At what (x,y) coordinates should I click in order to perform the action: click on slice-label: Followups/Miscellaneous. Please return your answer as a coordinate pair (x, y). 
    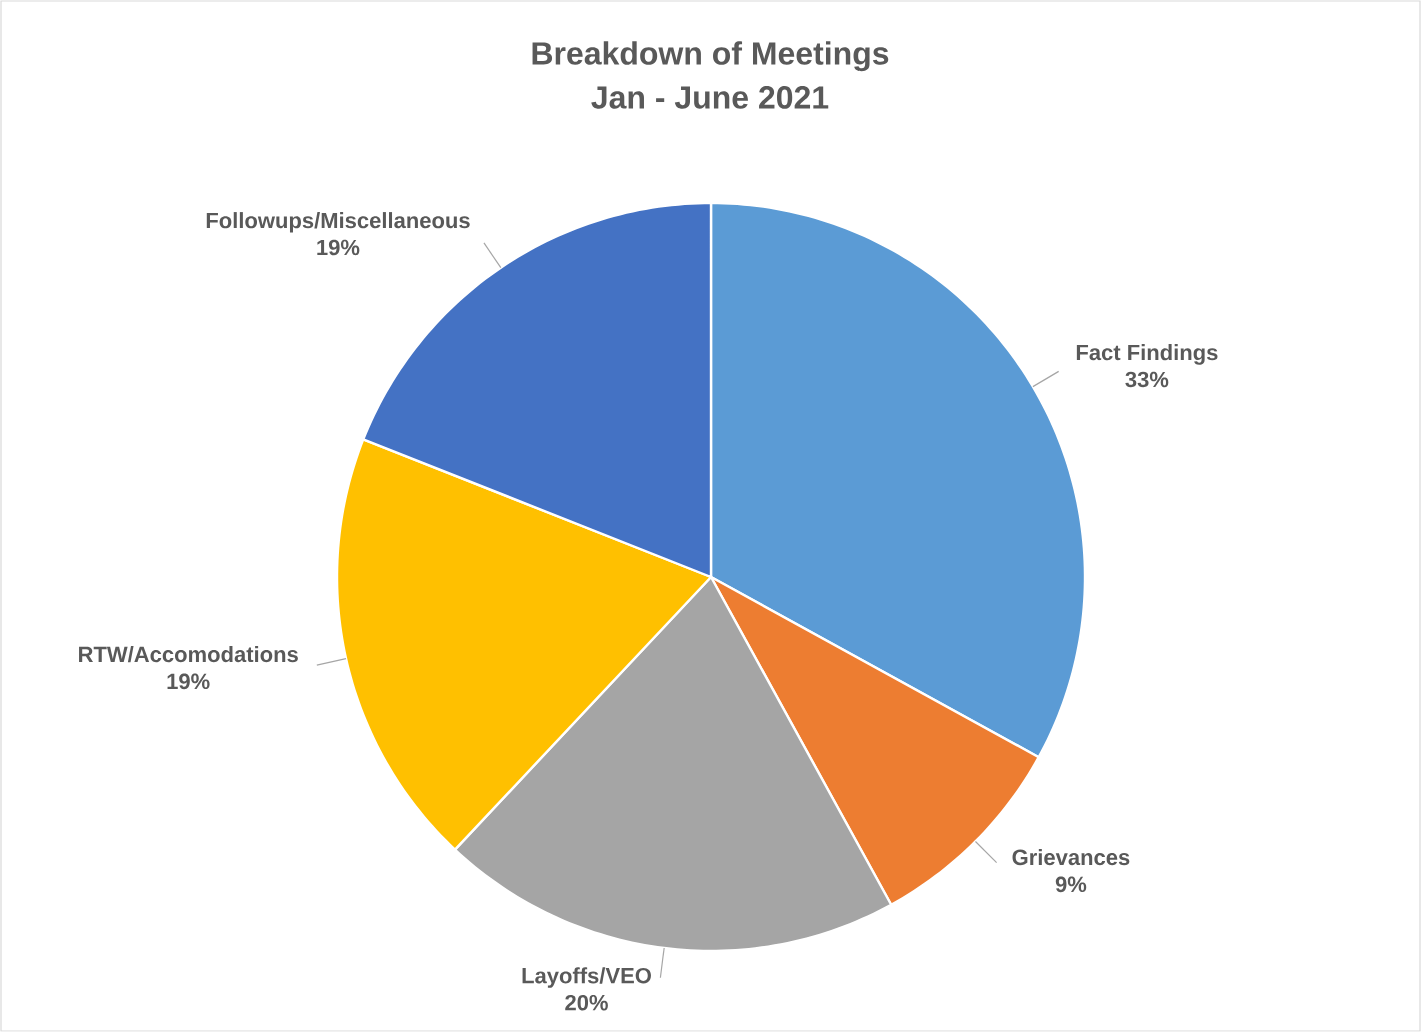
    Looking at the image, I should click on (338, 222).